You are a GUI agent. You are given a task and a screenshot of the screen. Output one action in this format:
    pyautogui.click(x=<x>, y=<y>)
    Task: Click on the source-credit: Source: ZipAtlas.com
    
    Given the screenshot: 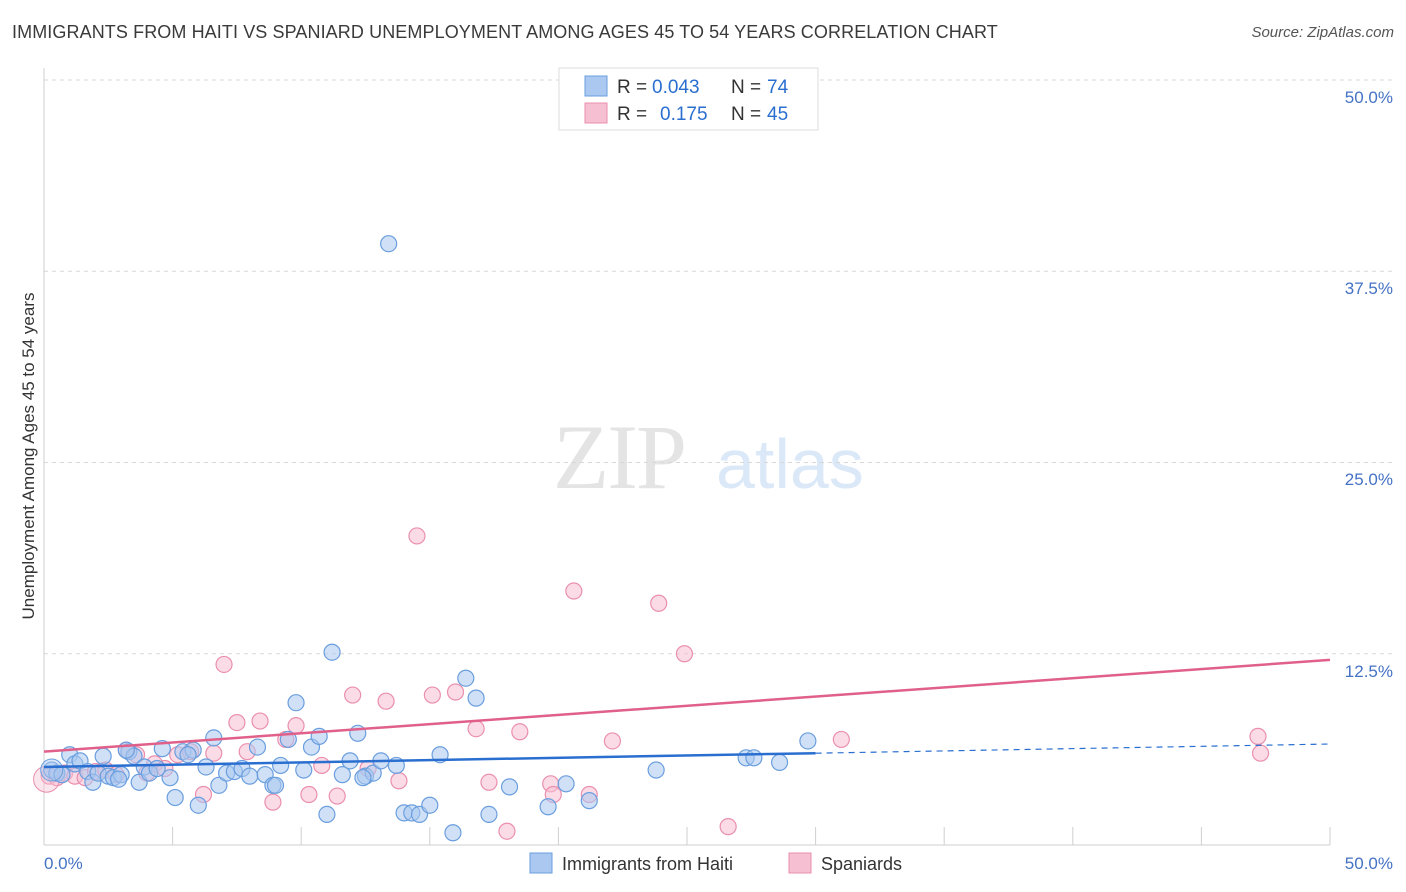 What is the action you would take?
    pyautogui.click(x=1322, y=32)
    